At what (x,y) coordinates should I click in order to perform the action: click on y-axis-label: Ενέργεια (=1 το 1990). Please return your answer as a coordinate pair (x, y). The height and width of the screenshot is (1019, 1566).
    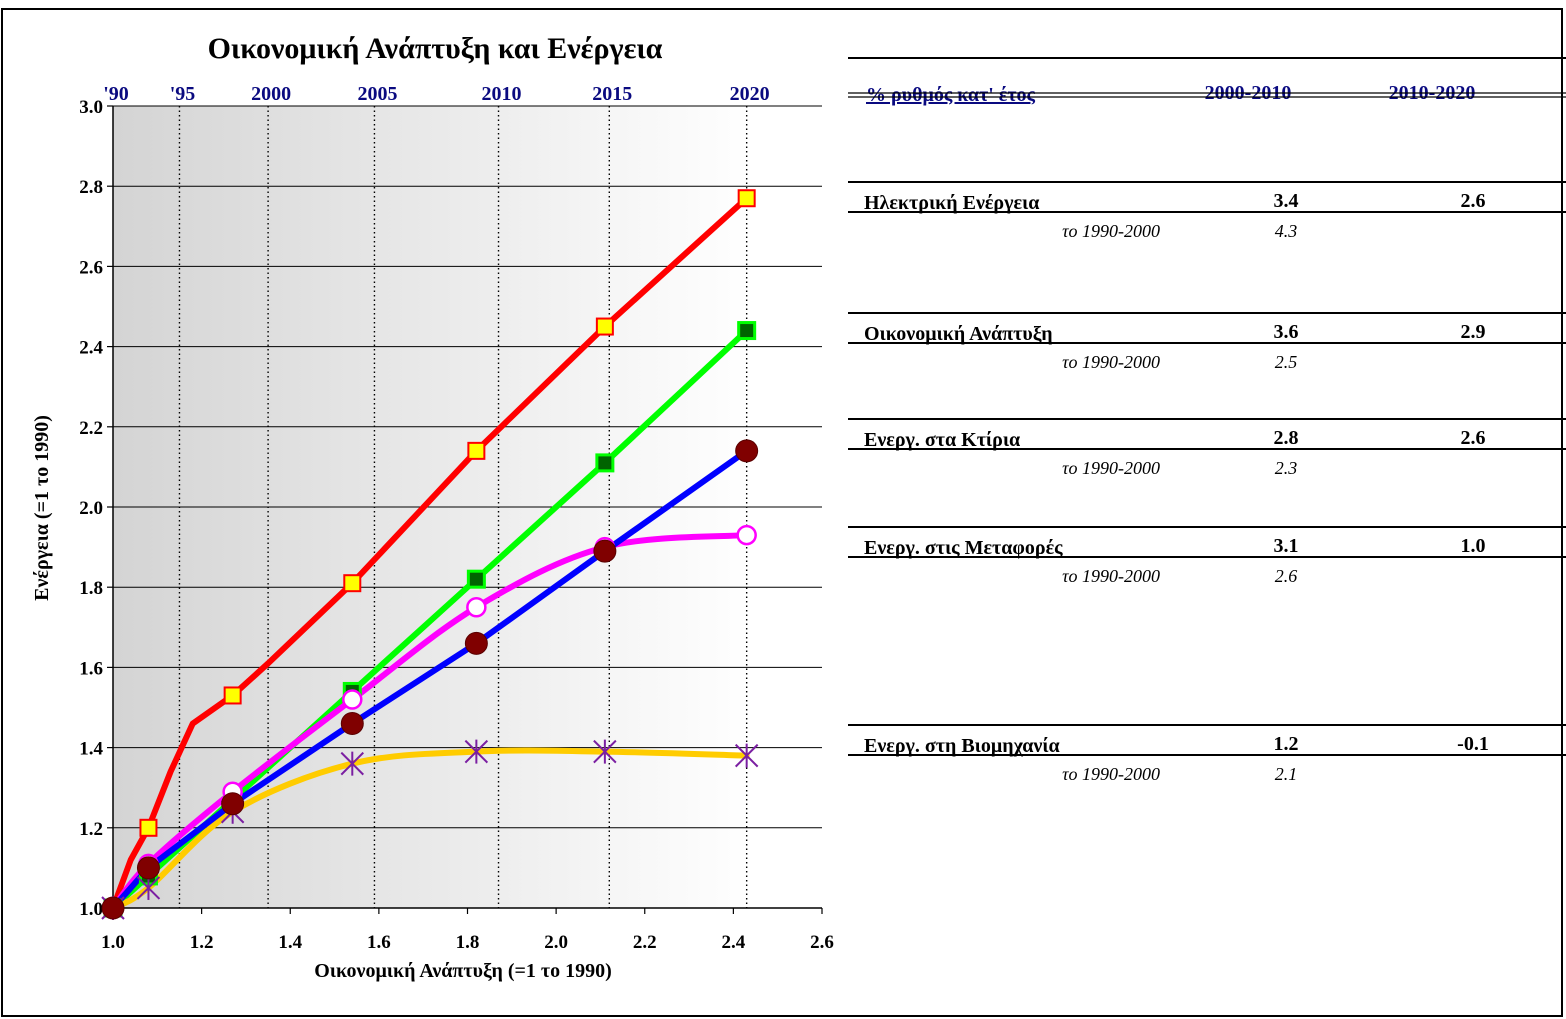
    Looking at the image, I should click on (42, 508).